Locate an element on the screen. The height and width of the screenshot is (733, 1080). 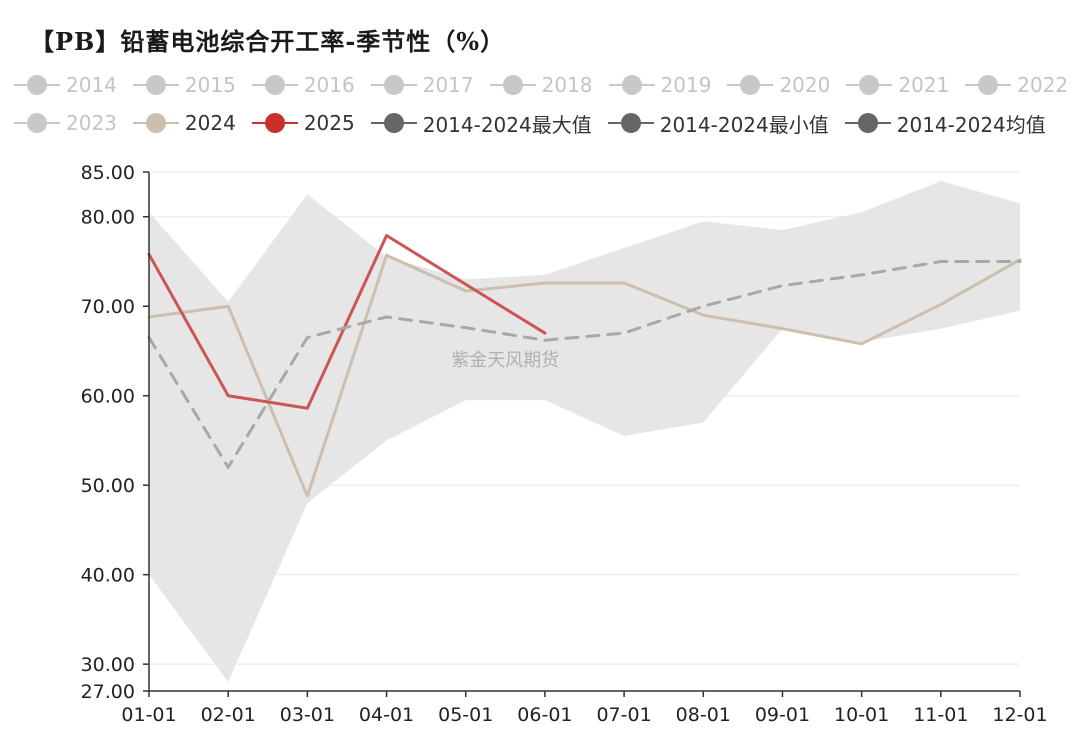
legend-item-2014: 2014 is located at coordinates (65, 85).